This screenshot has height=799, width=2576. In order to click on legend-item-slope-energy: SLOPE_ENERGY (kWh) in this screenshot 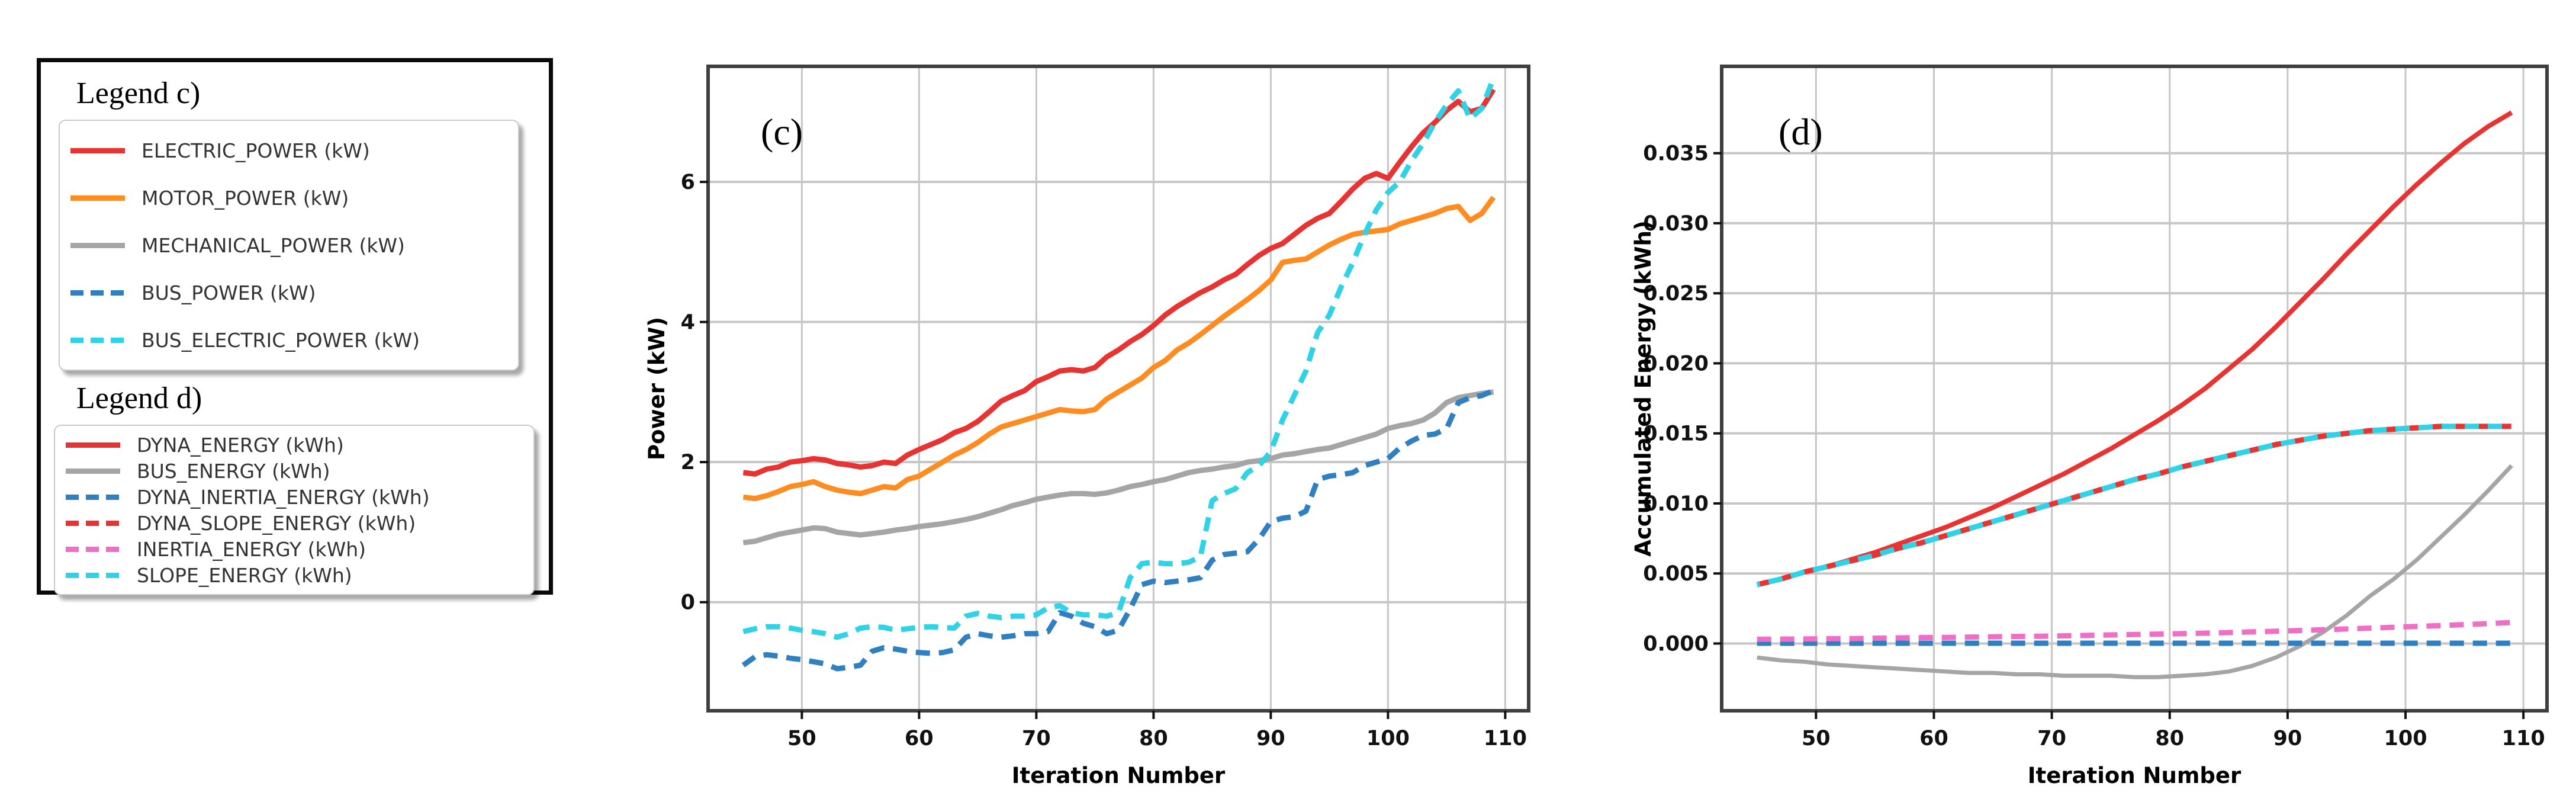, I will do `click(294, 575)`.